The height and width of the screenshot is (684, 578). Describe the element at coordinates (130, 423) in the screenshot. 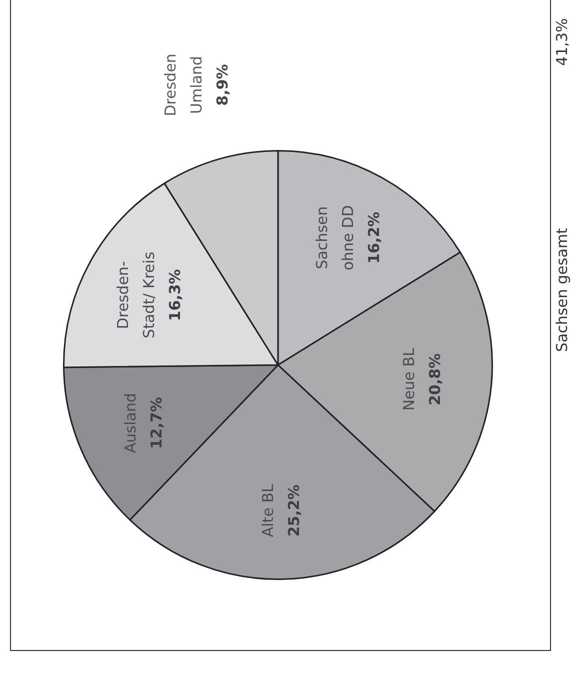

I see `slice-label: Ausland` at that location.